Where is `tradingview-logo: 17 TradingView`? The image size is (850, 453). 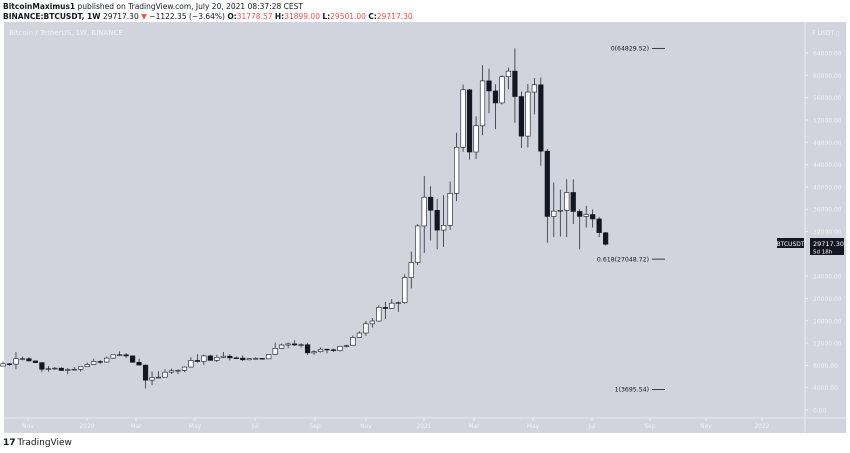
tradingview-logo: 17 TradingView is located at coordinates (37, 443).